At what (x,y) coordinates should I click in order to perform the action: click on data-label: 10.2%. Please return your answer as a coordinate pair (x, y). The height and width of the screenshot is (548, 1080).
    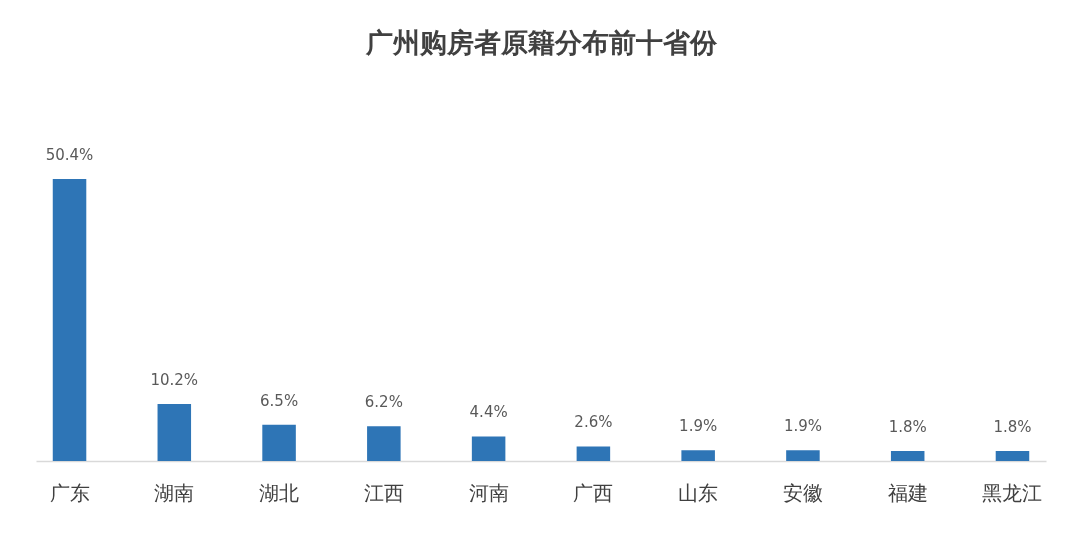
    Looking at the image, I should click on (174, 379).